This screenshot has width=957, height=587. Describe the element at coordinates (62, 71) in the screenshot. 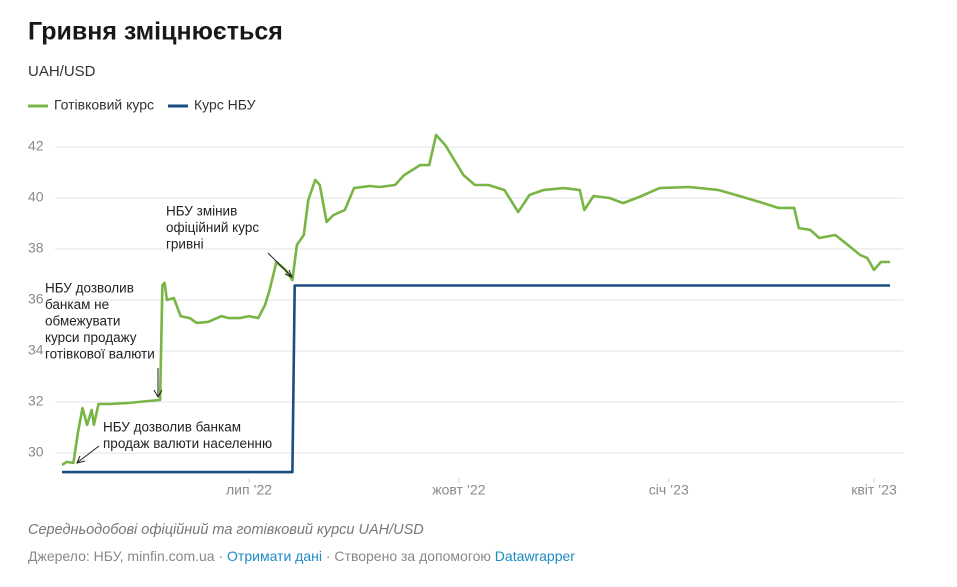

I see `chart-subtitle: UAH/USD` at that location.